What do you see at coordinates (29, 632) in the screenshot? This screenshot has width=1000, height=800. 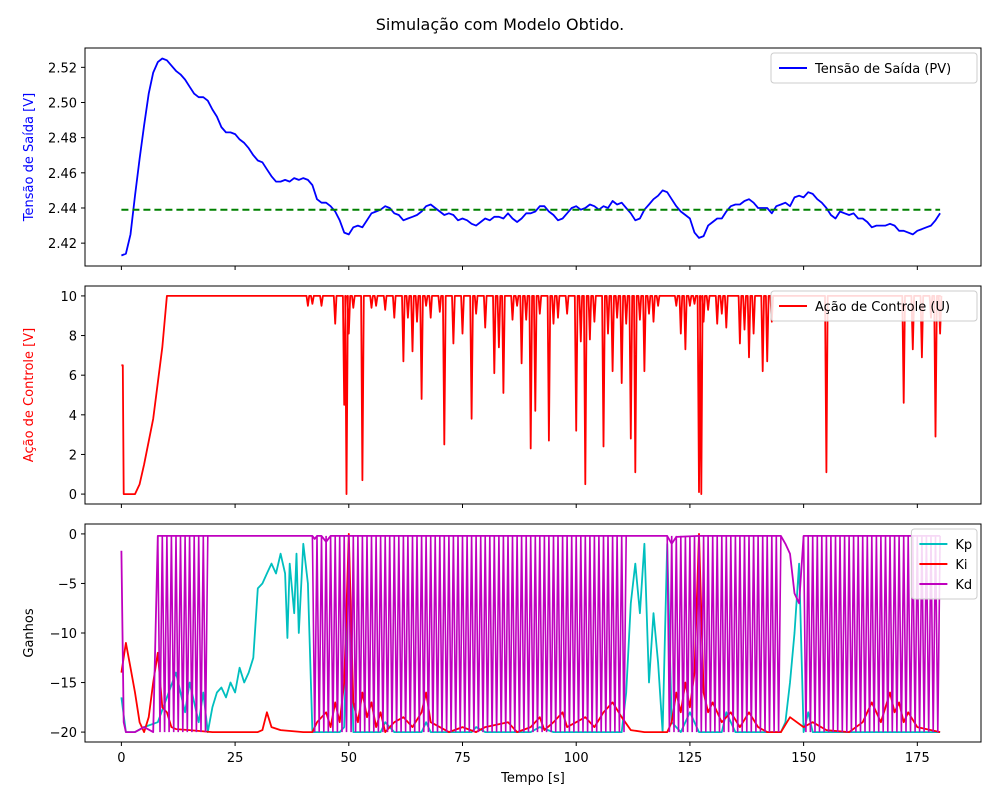 I see `y-axis-label: Ganhos` at bounding box center [29, 632].